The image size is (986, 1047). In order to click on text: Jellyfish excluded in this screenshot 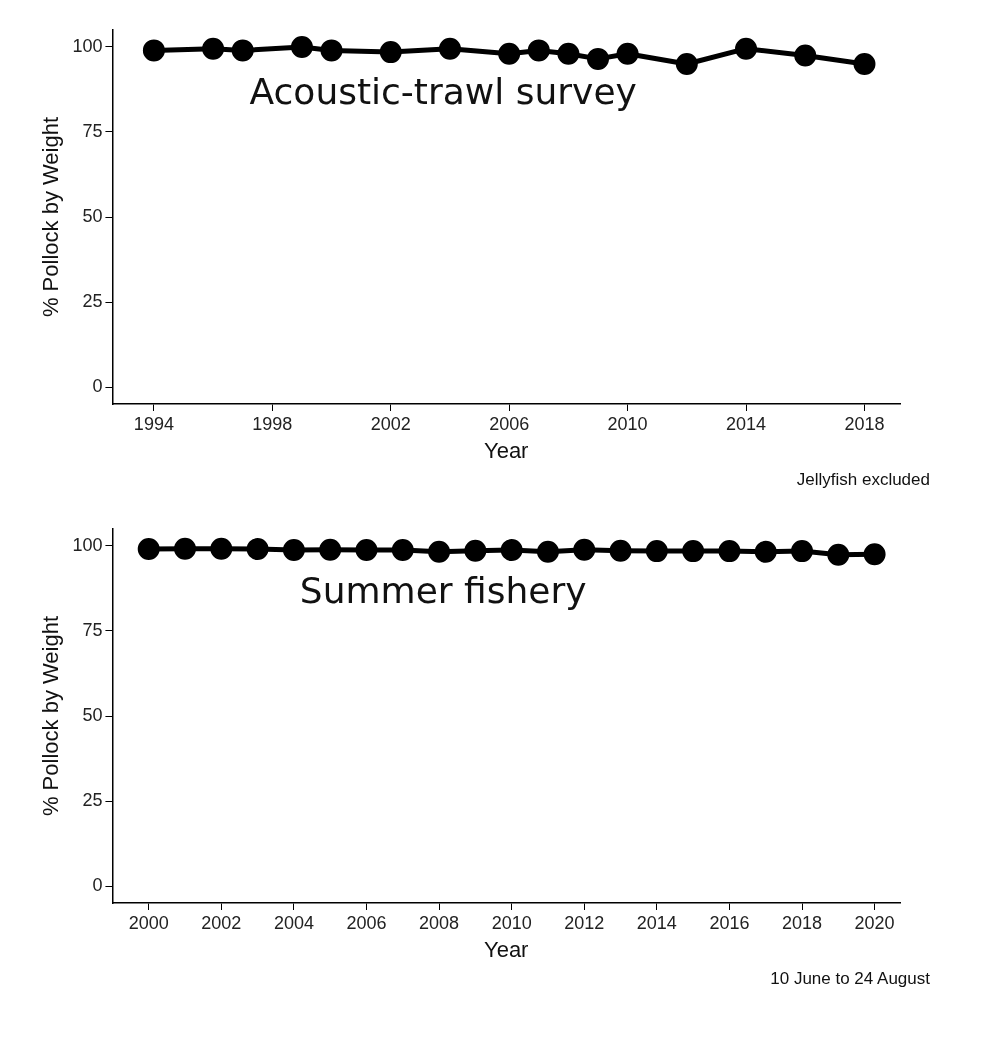, I will do `click(863, 480)`.